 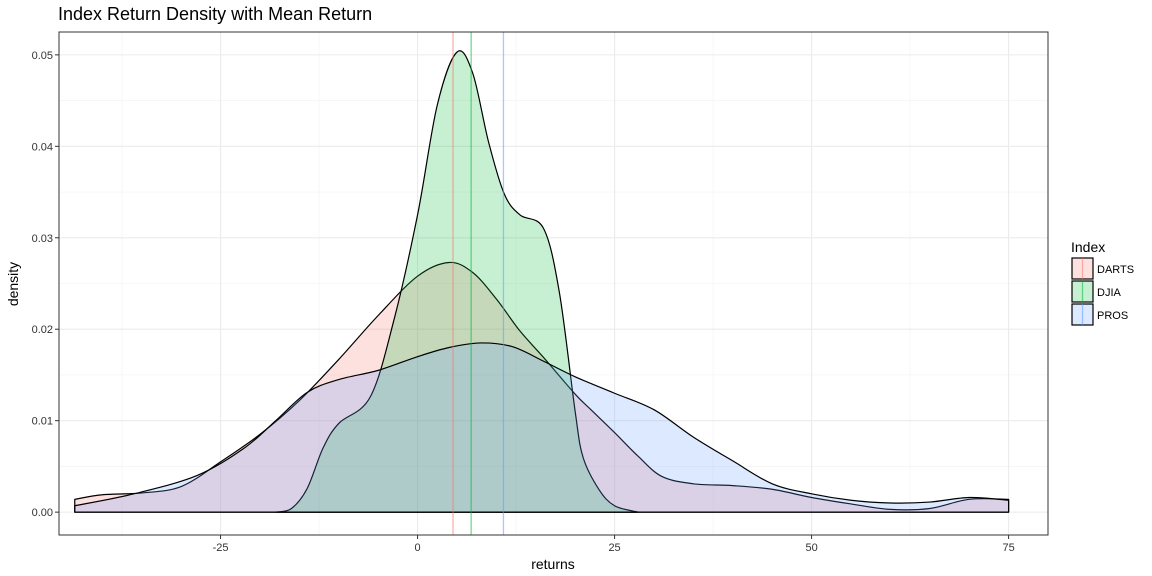 What do you see at coordinates (215, 14) in the screenshot?
I see `chart-title: Index Return Density with Mean Return` at bounding box center [215, 14].